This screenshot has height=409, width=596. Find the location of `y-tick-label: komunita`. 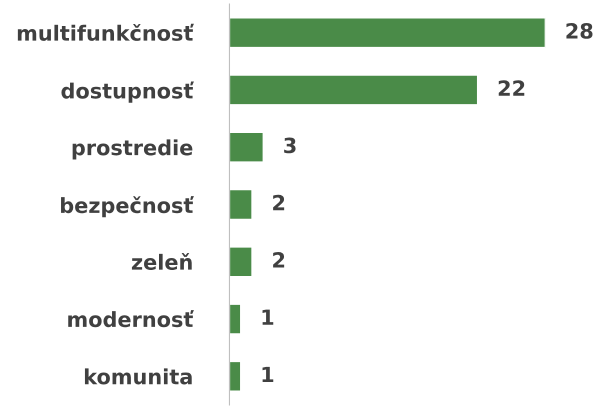

y-tick-label: komunita is located at coordinates (138, 376).